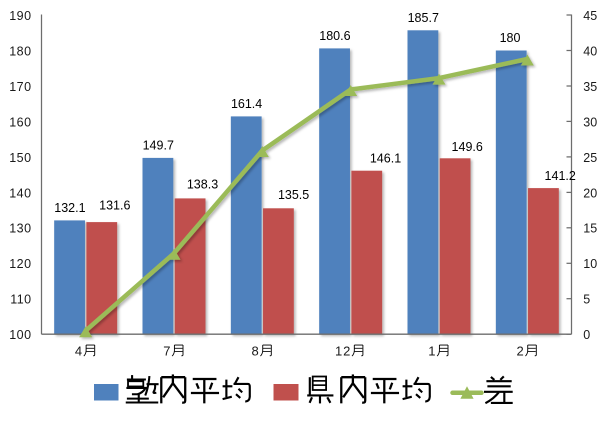  I want to click on svg-text: 170, so click(20, 87).